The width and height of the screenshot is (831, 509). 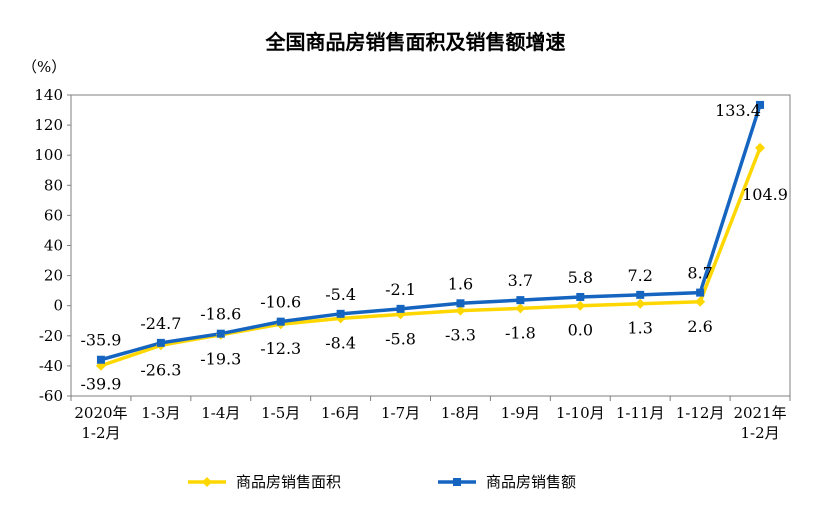 I want to click on y-tick-label: -60, so click(x=51, y=396).